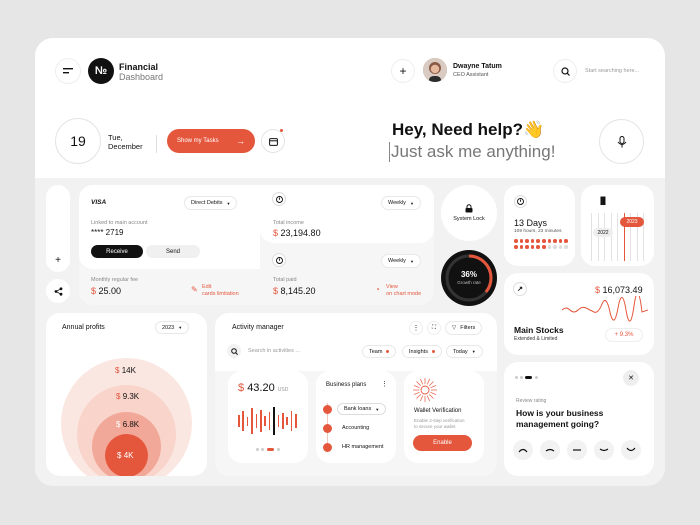 The height and width of the screenshot is (525, 700). I want to click on growth-ring-fill, so click(469, 278).